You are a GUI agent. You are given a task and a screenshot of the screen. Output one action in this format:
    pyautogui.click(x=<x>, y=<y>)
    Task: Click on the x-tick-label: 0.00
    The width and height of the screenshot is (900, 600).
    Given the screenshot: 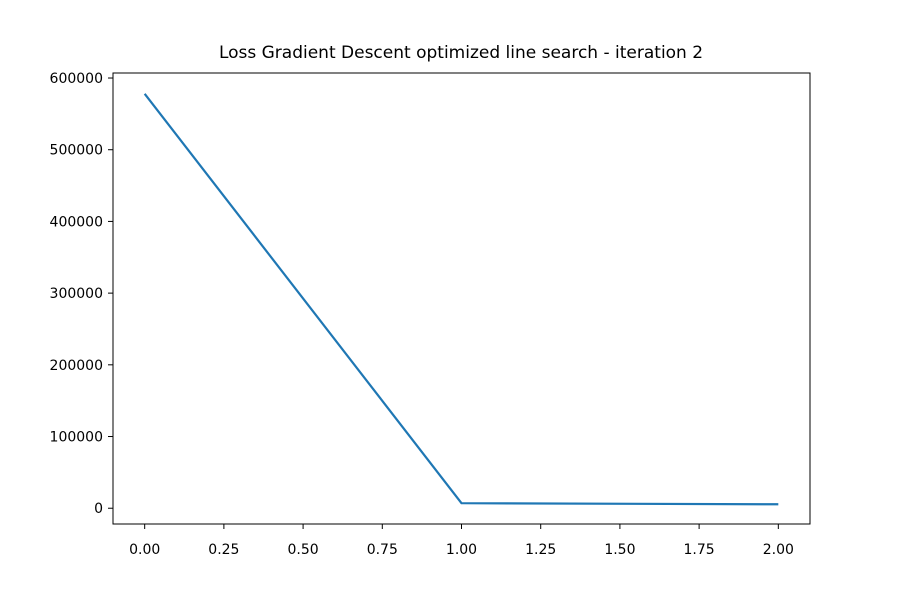 What is the action you would take?
    pyautogui.click(x=144, y=550)
    